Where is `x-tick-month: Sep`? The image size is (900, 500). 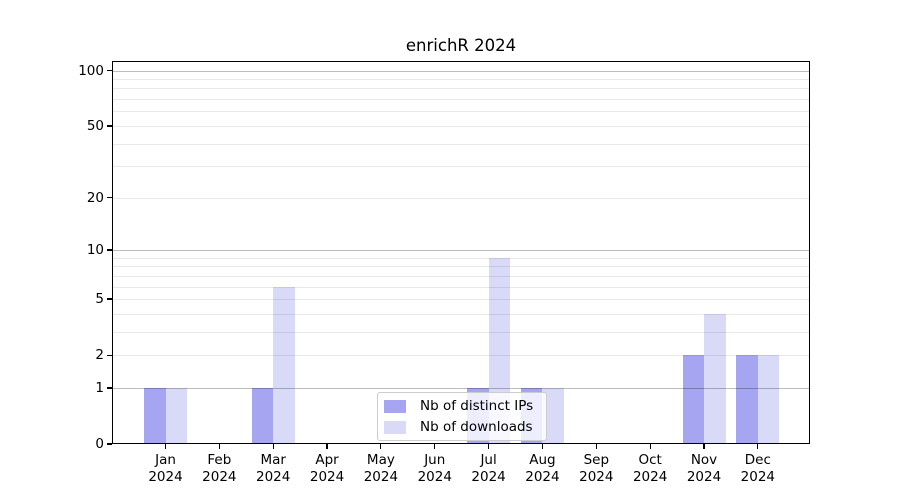 x-tick-month: Sep is located at coordinates (596, 460).